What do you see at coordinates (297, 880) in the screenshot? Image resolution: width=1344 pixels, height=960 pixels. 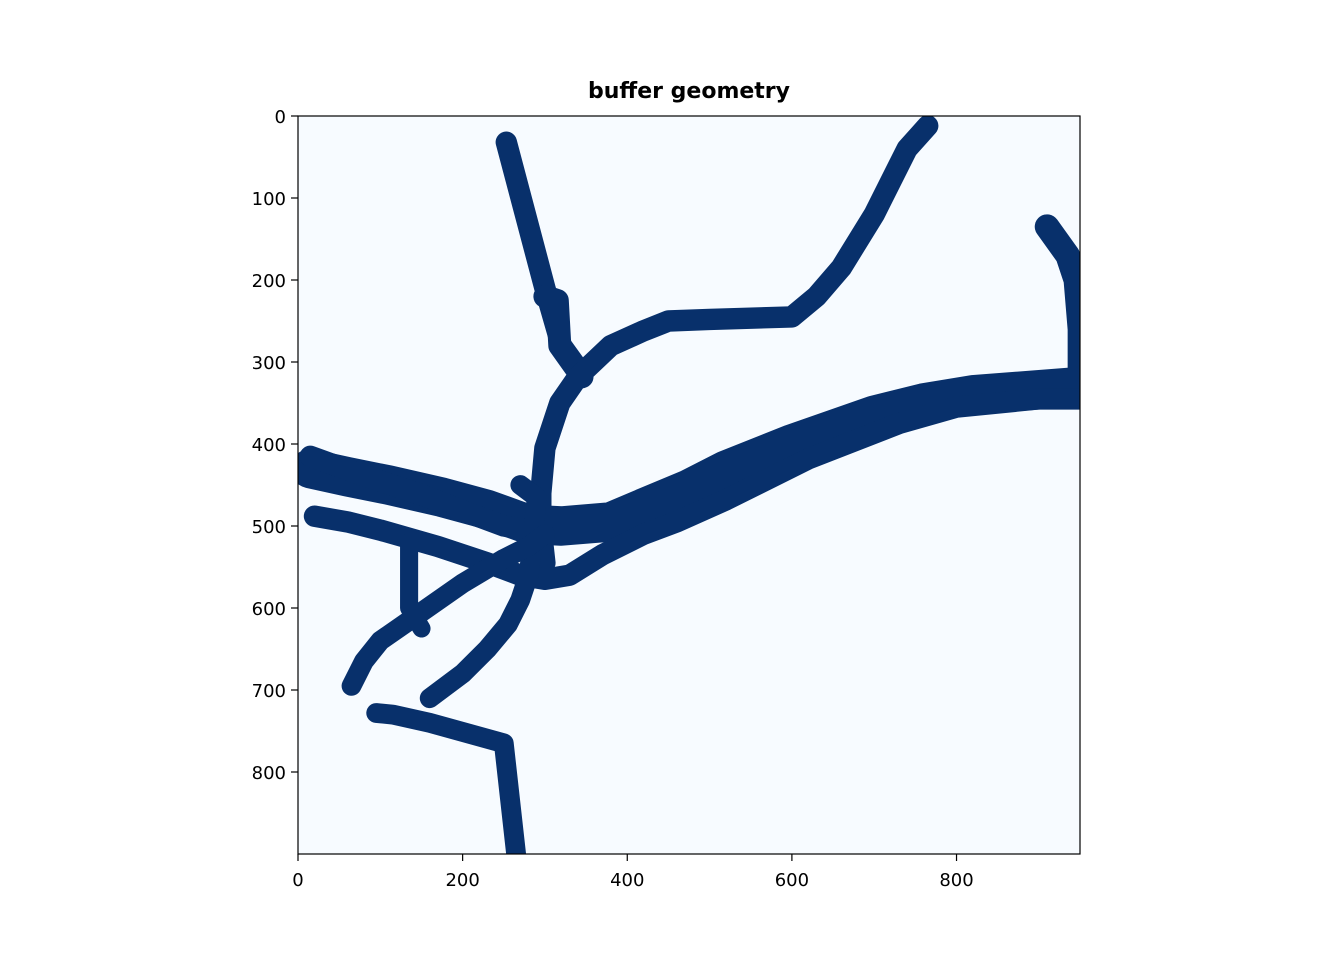 I see `x-tick-label: 0` at bounding box center [297, 880].